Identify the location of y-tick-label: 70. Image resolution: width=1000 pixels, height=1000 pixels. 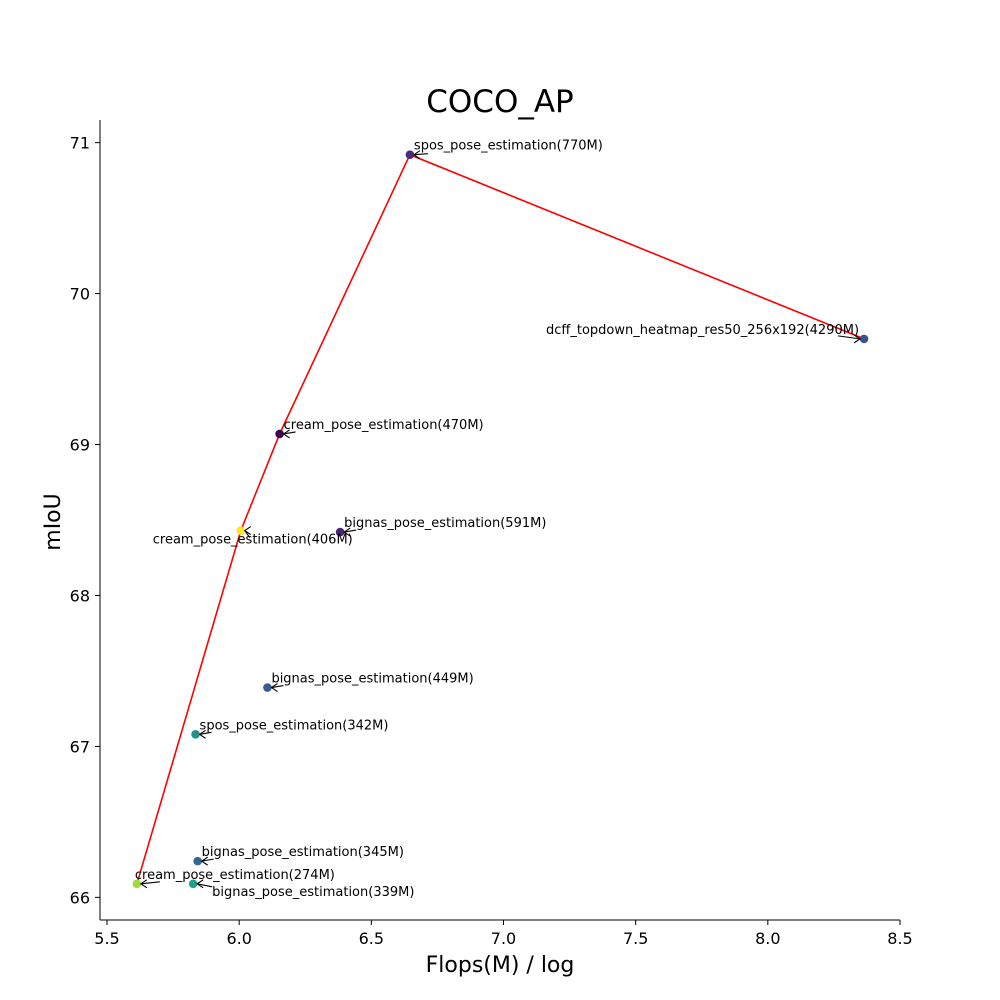
(80, 294).